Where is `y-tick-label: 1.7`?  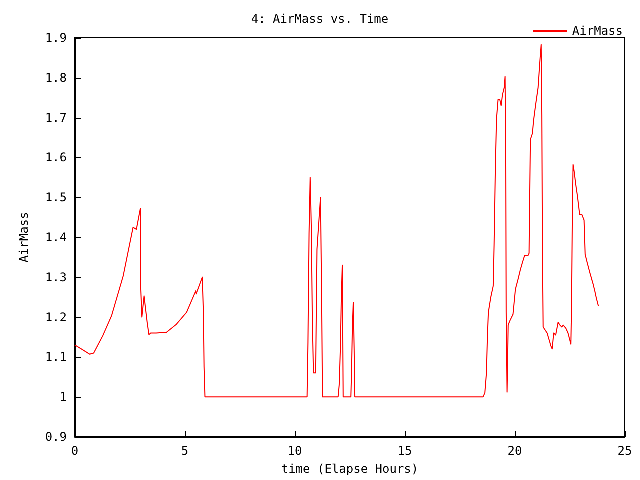 y-tick-label: 1.7 is located at coordinates (56, 117).